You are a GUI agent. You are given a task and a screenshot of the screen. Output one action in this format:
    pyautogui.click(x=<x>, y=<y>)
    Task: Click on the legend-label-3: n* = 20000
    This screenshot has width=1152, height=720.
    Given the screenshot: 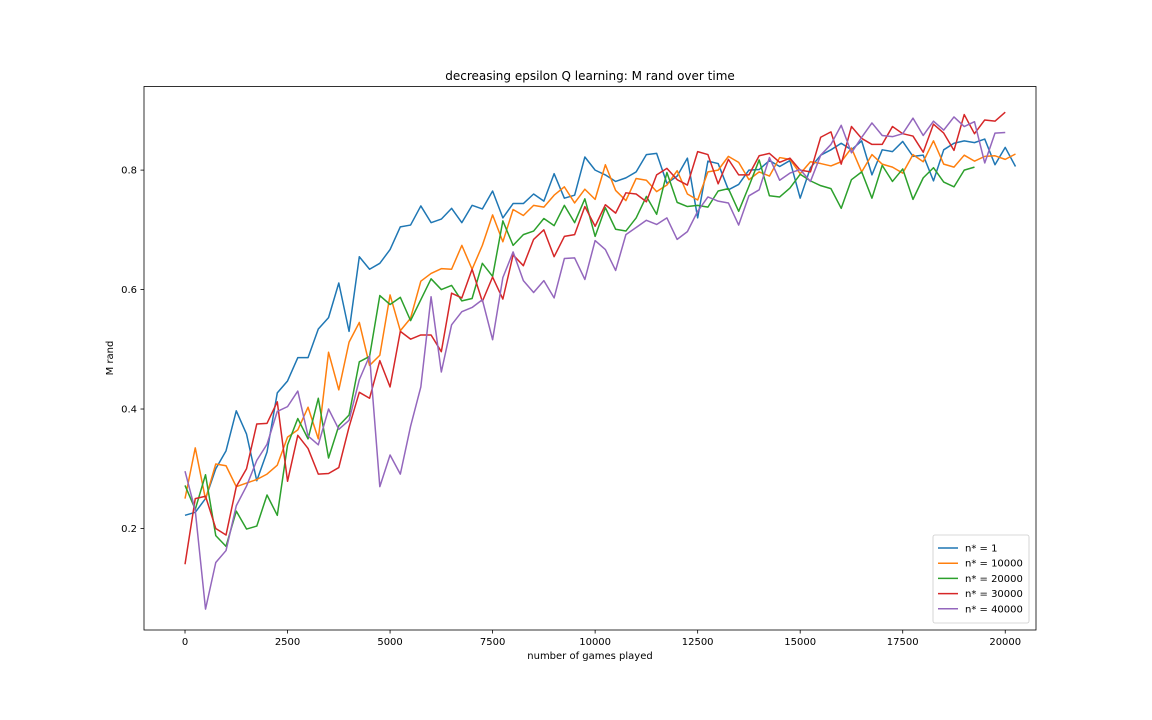 What is the action you would take?
    pyautogui.click(x=994, y=579)
    